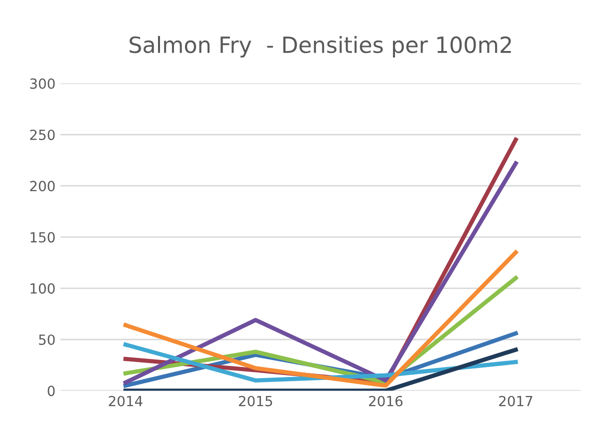 Image resolution: width=605 pixels, height=439 pixels. What do you see at coordinates (42, 83) in the screenshot?
I see `y-tick-label: 300` at bounding box center [42, 83].